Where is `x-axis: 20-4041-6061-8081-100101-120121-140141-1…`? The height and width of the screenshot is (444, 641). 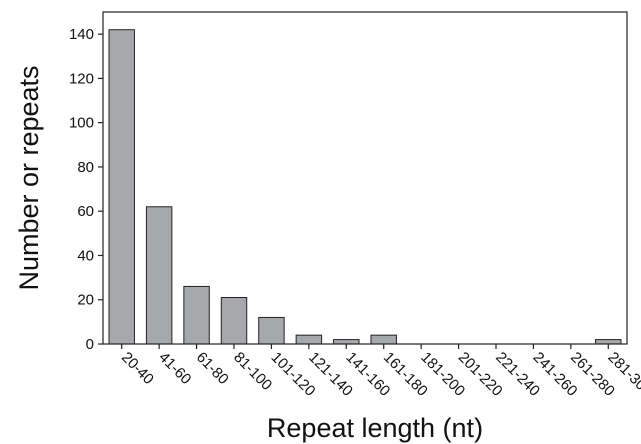 x-axis: 20-4041-6061-8081-100101-120121-140141-1… is located at coordinates (379, 372).